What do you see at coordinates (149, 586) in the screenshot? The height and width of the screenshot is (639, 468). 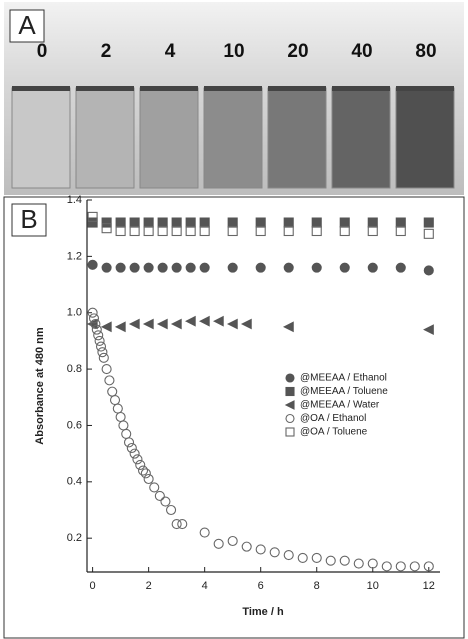 I see `x-tick-label: 2` at bounding box center [149, 586].